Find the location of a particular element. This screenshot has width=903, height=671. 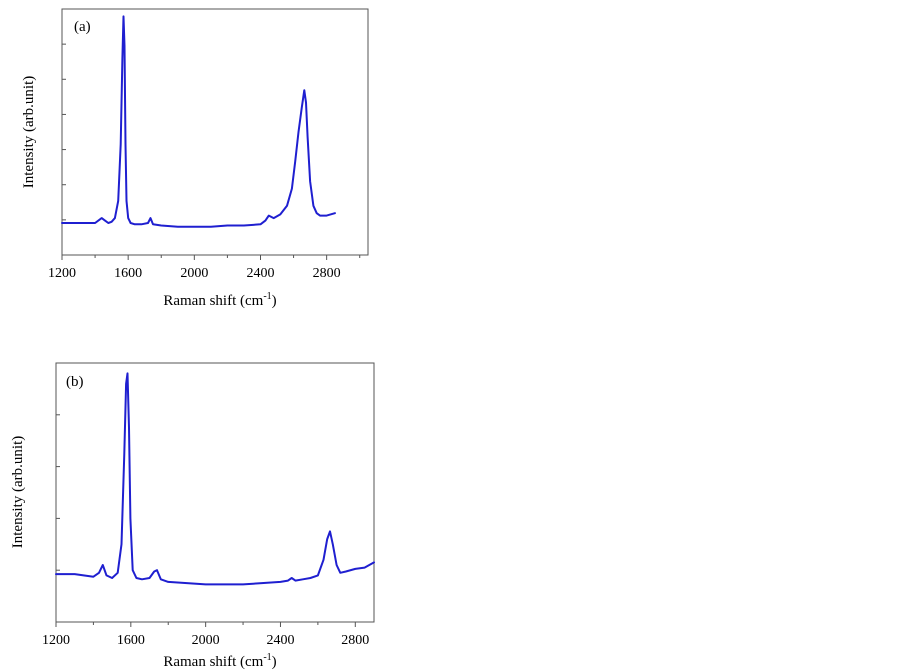

panel-label: (b) is located at coordinates (75, 382).